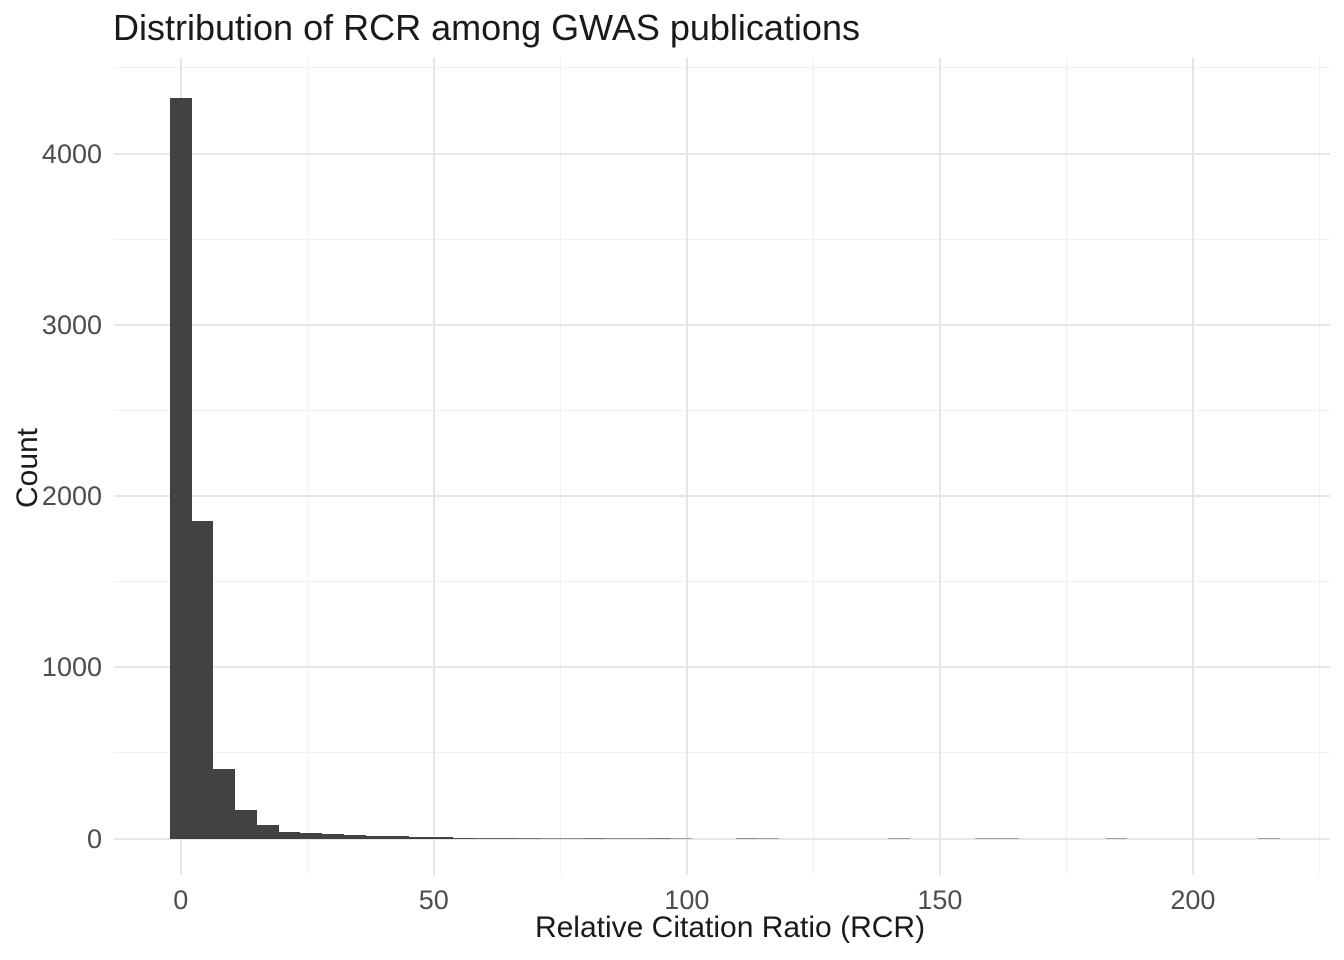 The width and height of the screenshot is (1344, 960). Describe the element at coordinates (27, 468) in the screenshot. I see `y-axis-title: Count` at that location.